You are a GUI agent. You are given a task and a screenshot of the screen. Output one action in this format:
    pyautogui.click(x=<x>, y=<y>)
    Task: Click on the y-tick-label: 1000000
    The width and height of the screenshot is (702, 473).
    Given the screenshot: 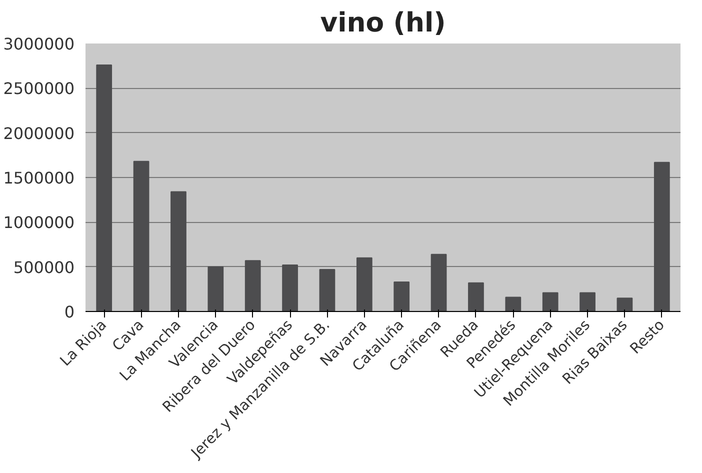 What is the action you would take?
    pyautogui.click(x=39, y=222)
    